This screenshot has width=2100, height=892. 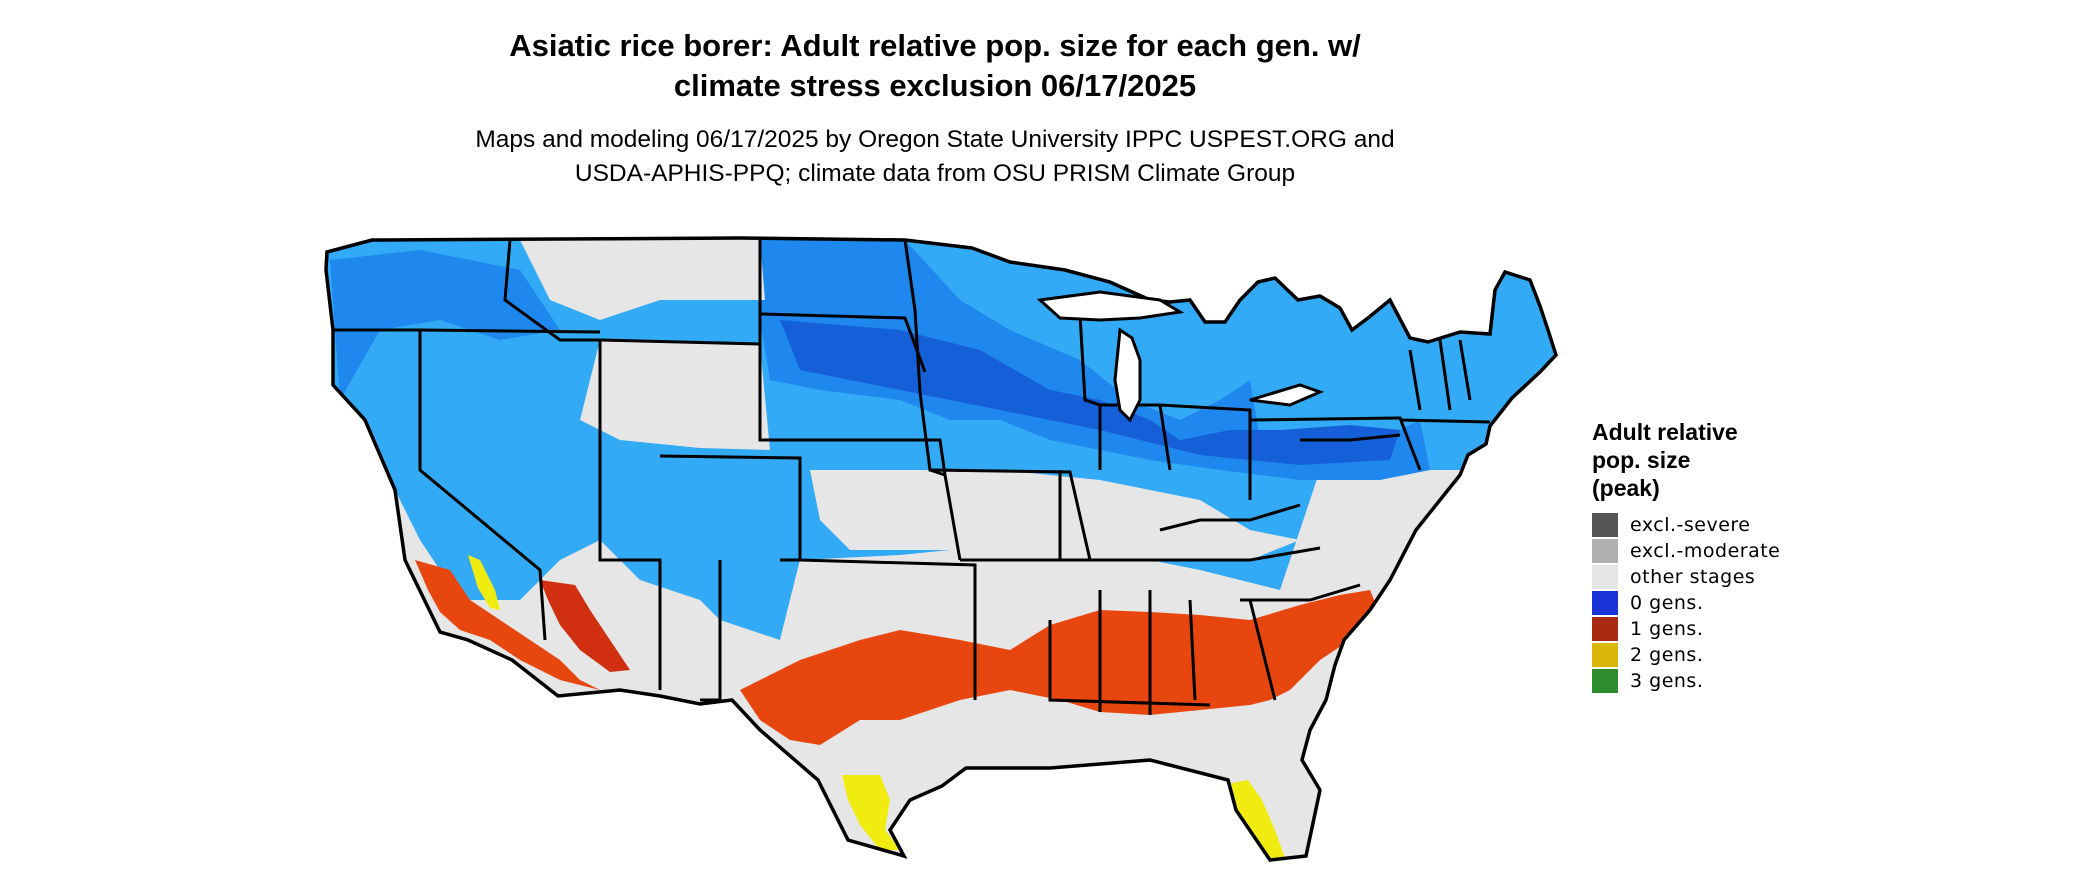 I want to click on zone-other-midwest, so click(x=1055, y=515).